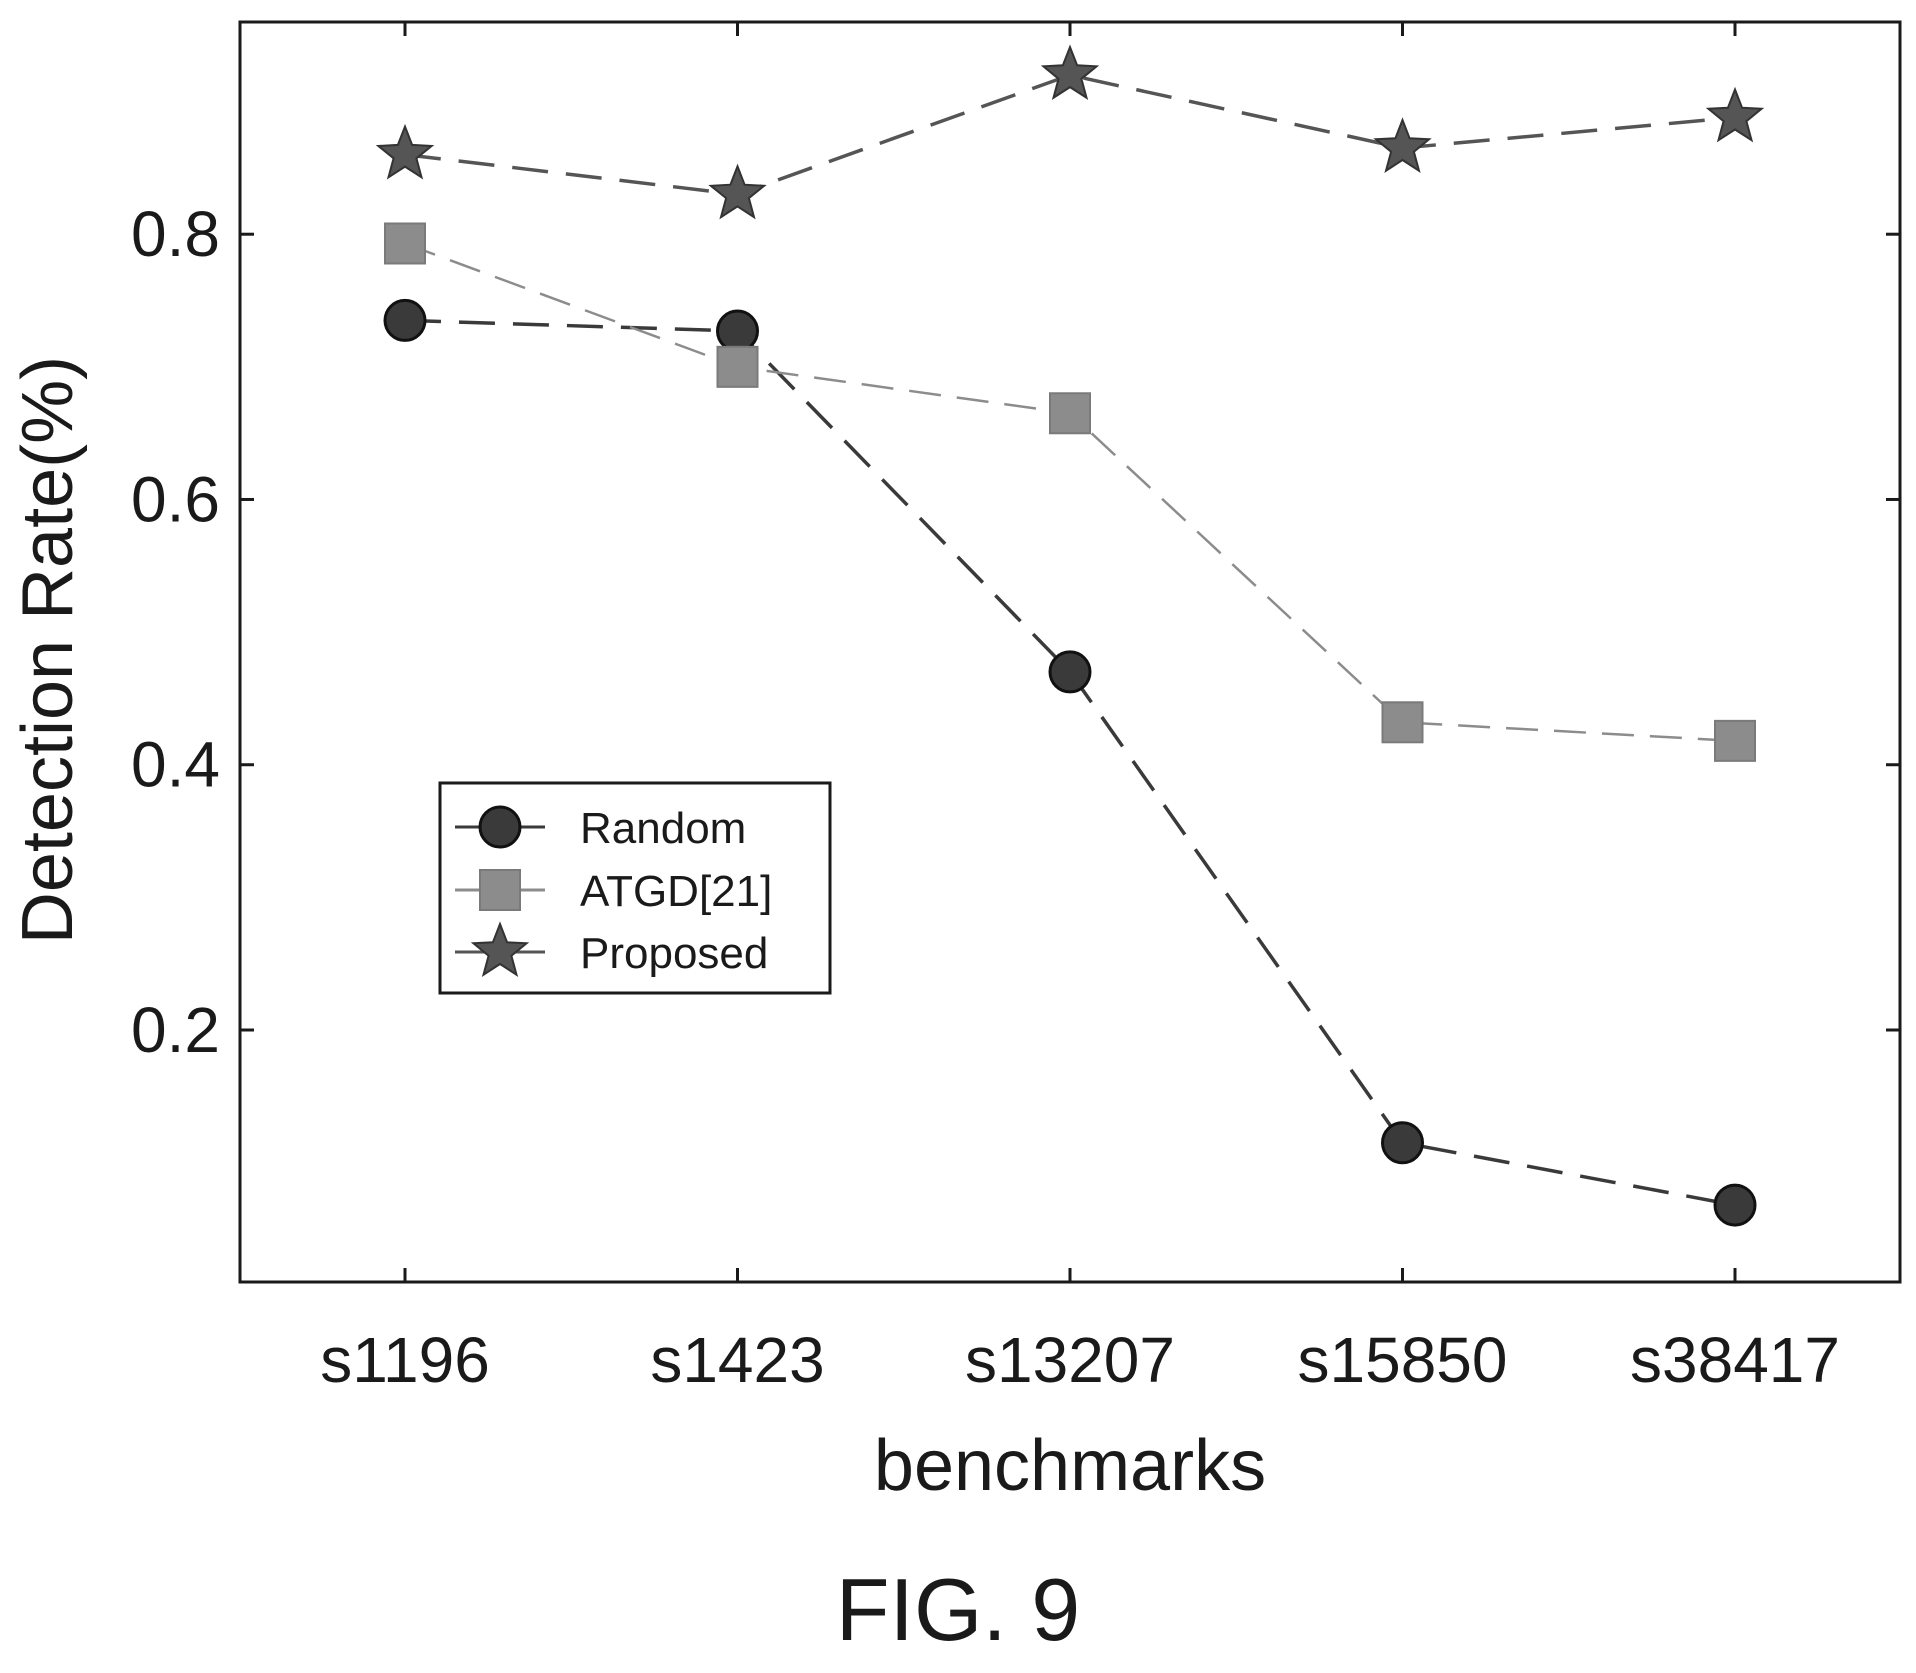 The height and width of the screenshot is (1673, 1916). What do you see at coordinates (405, 1360) in the screenshot?
I see `x-tick-label: s1196` at bounding box center [405, 1360].